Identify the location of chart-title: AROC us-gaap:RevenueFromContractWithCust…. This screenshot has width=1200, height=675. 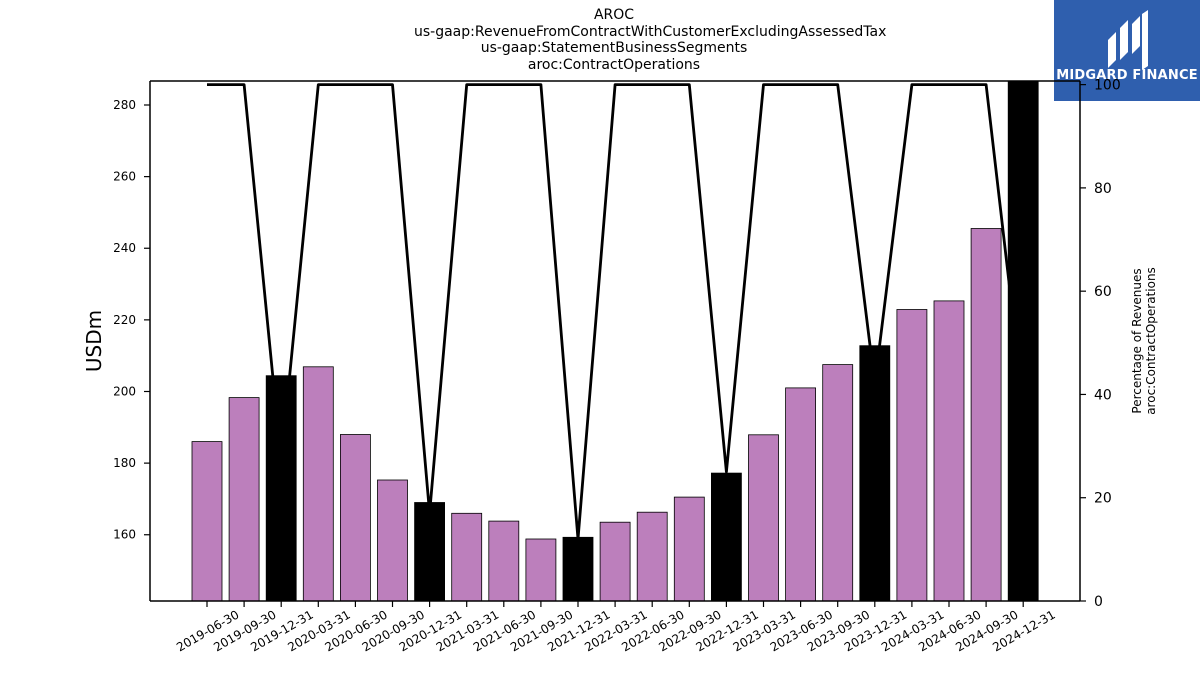
(650, 40).